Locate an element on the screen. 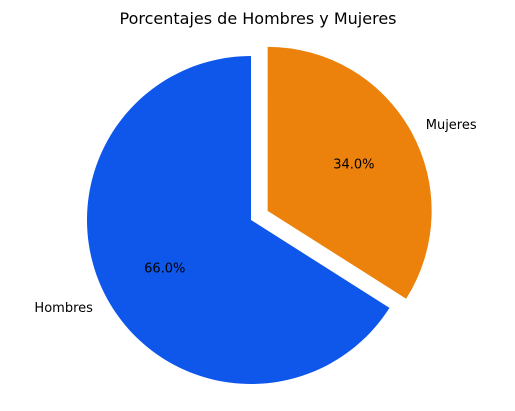  chart-title: Porcentajes de Hombres y Mujeres is located at coordinates (258, 18).